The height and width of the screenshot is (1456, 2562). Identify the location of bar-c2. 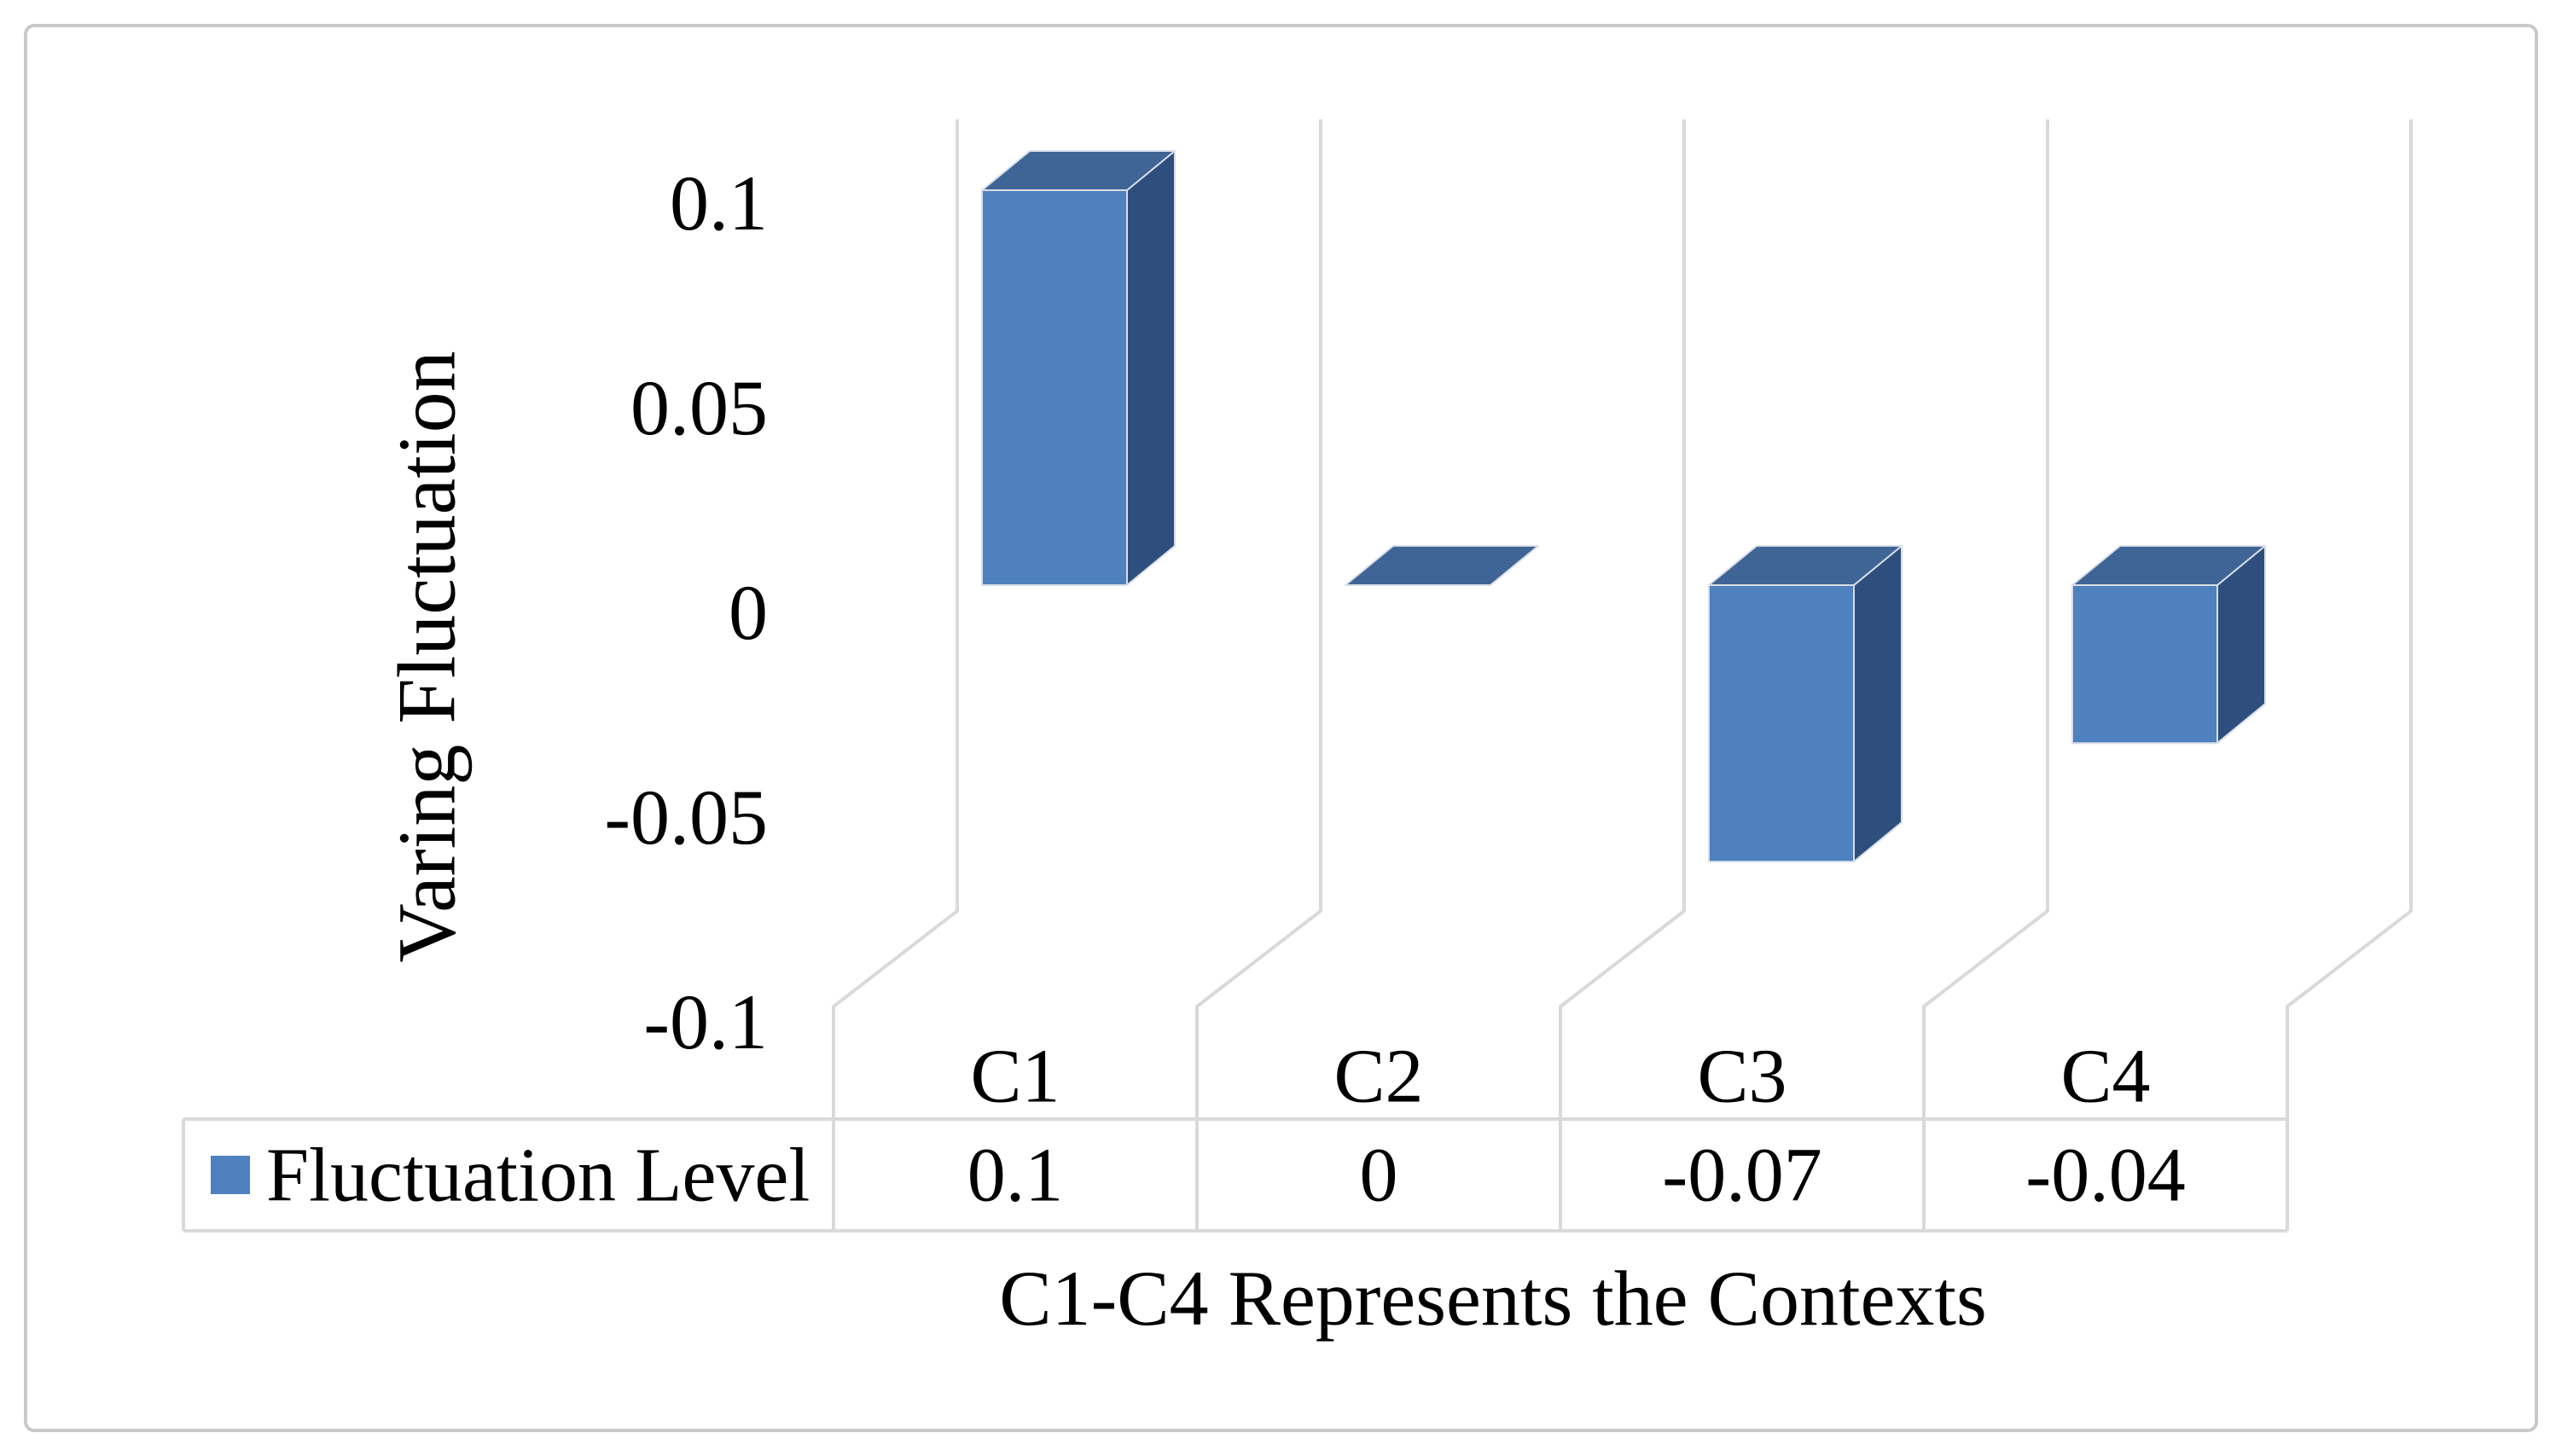
(1442, 565).